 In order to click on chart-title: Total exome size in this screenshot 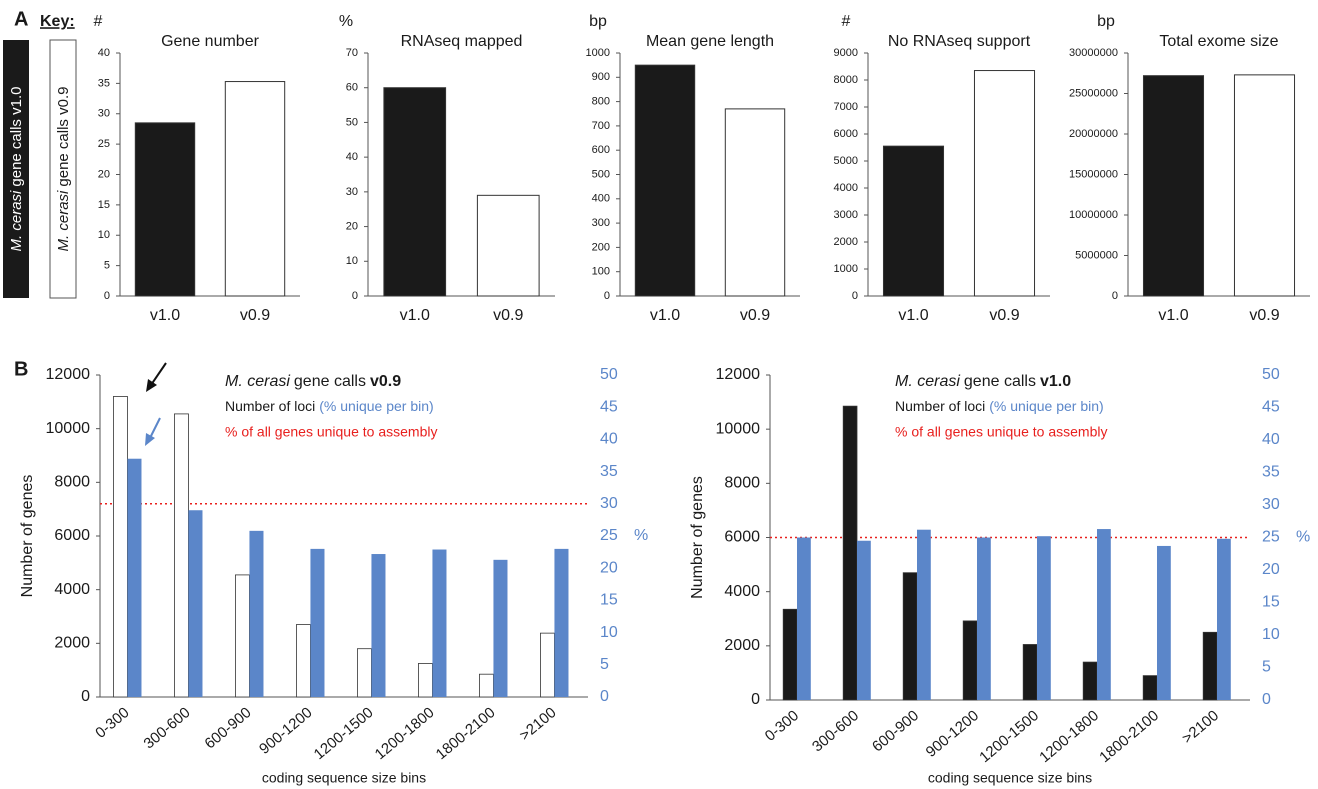, I will do `click(1218, 41)`.